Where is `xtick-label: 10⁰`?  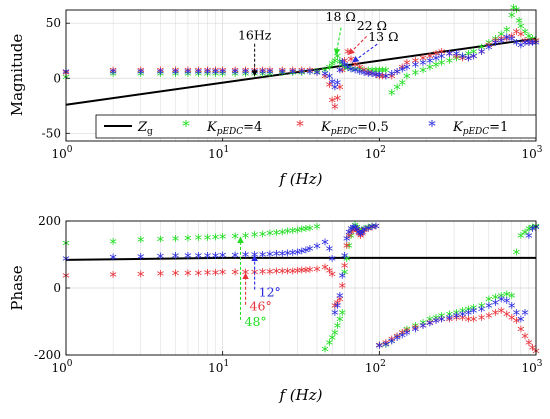
xtick-label: 10⁰ is located at coordinates (61, 367).